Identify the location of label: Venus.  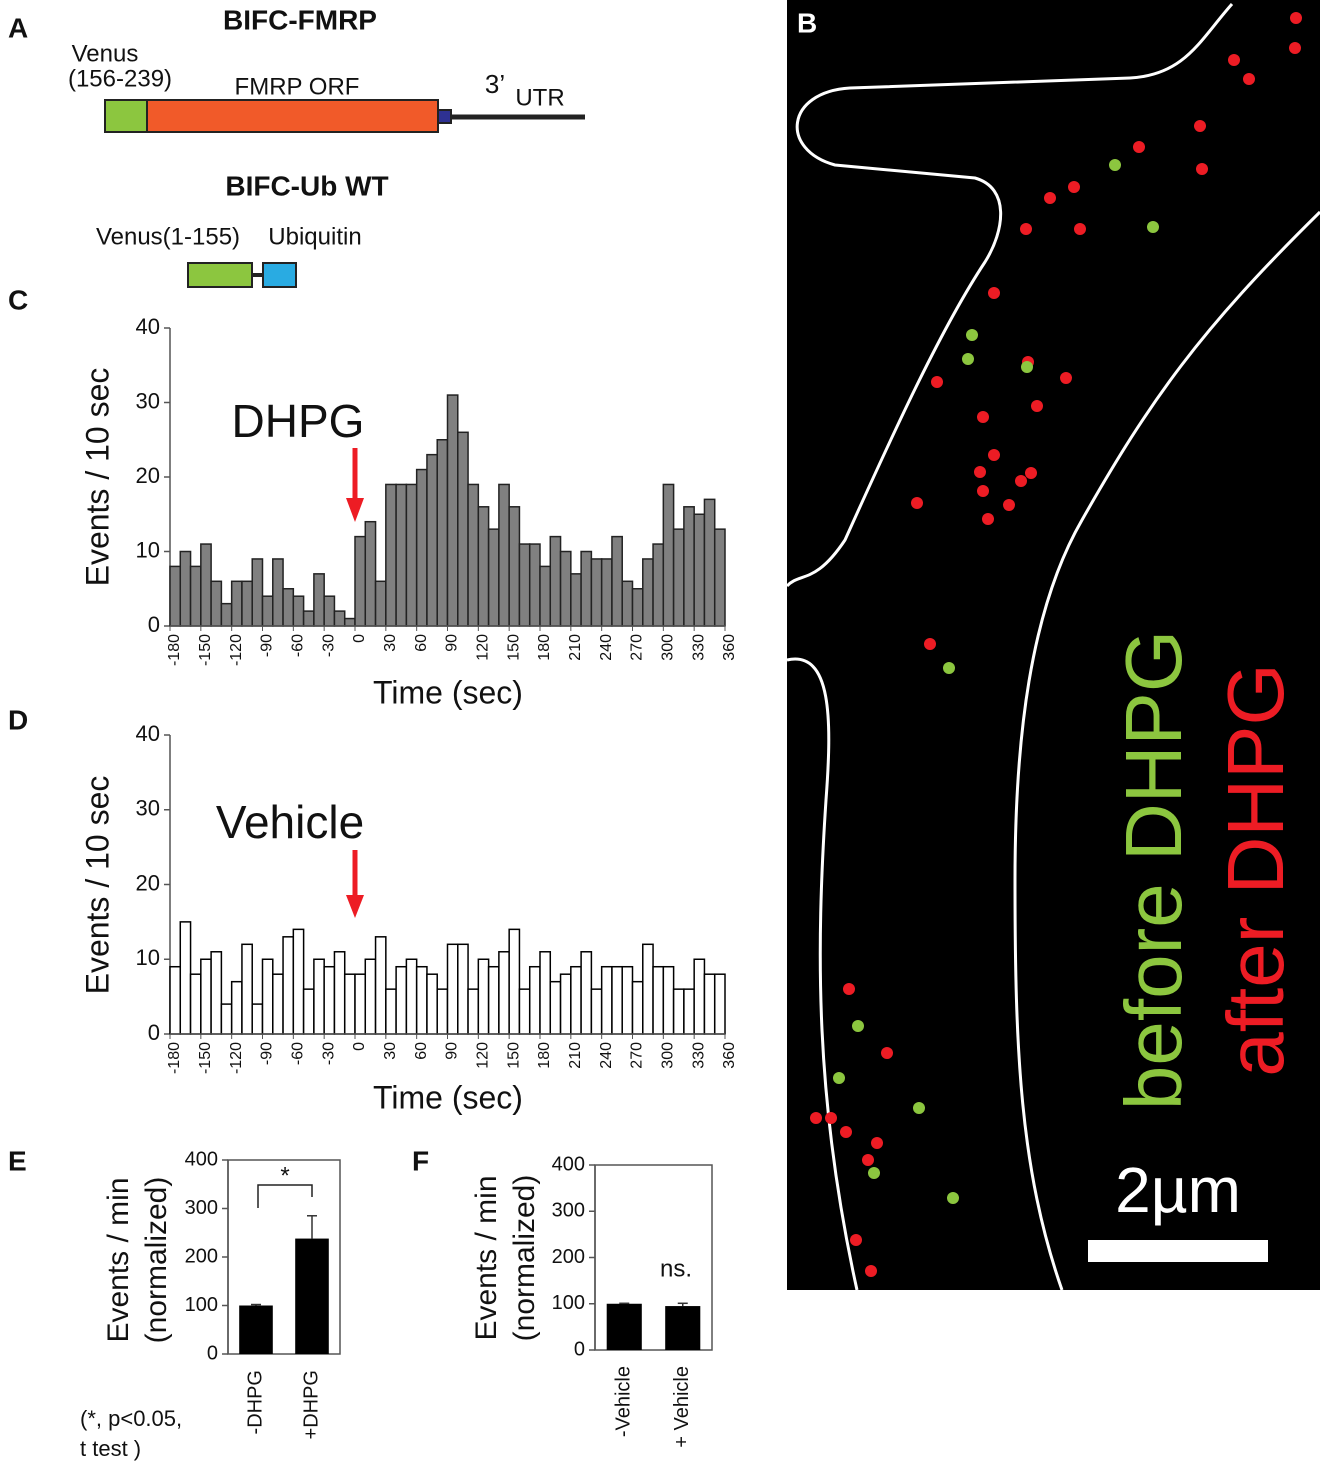
(105, 53).